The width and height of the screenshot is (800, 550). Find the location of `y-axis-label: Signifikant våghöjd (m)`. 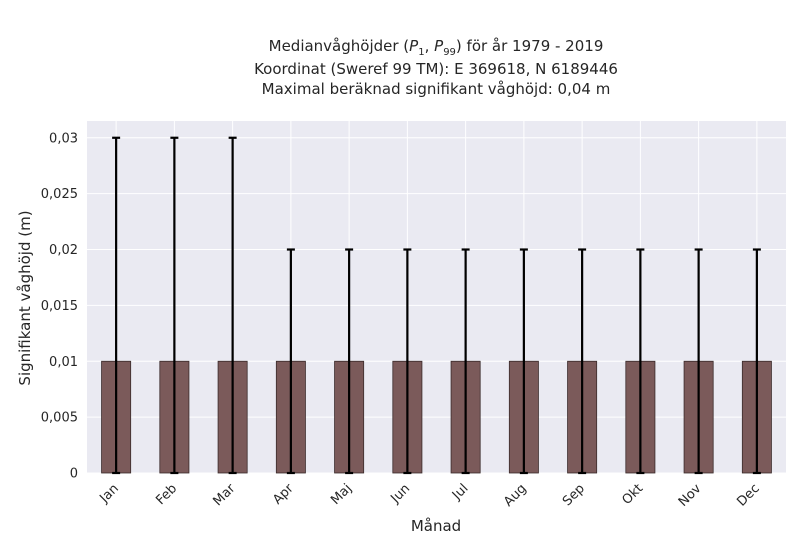

y-axis-label: Signifikant våghöjd (m) is located at coordinates (25, 297).